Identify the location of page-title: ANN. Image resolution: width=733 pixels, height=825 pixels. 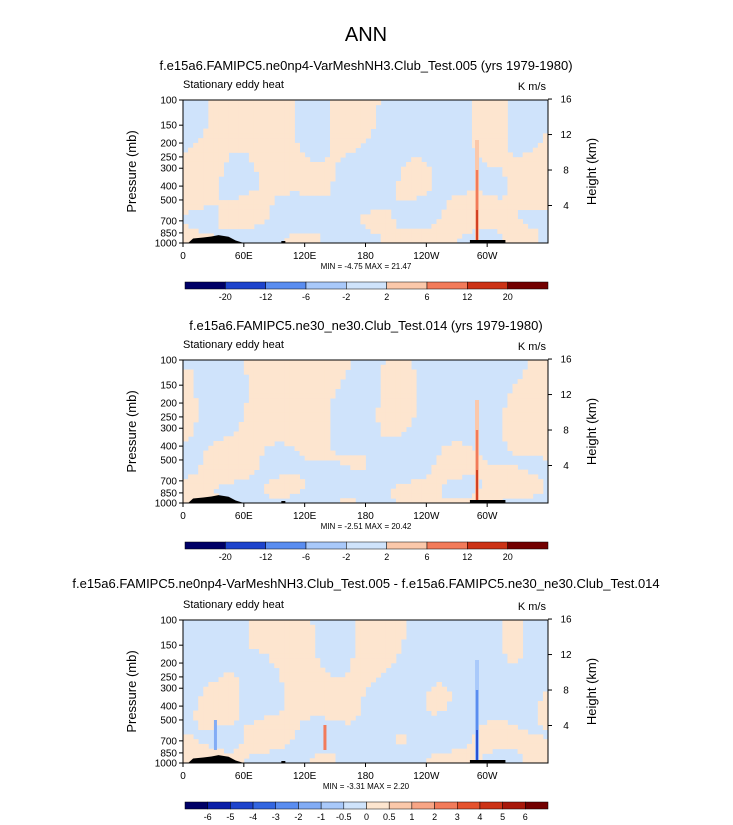
(366, 35).